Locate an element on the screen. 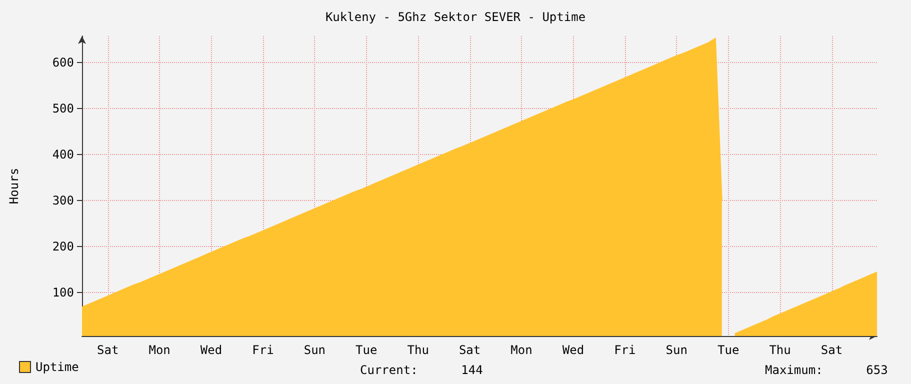 The image size is (911, 384). legend-label: Uptime is located at coordinates (57, 367).